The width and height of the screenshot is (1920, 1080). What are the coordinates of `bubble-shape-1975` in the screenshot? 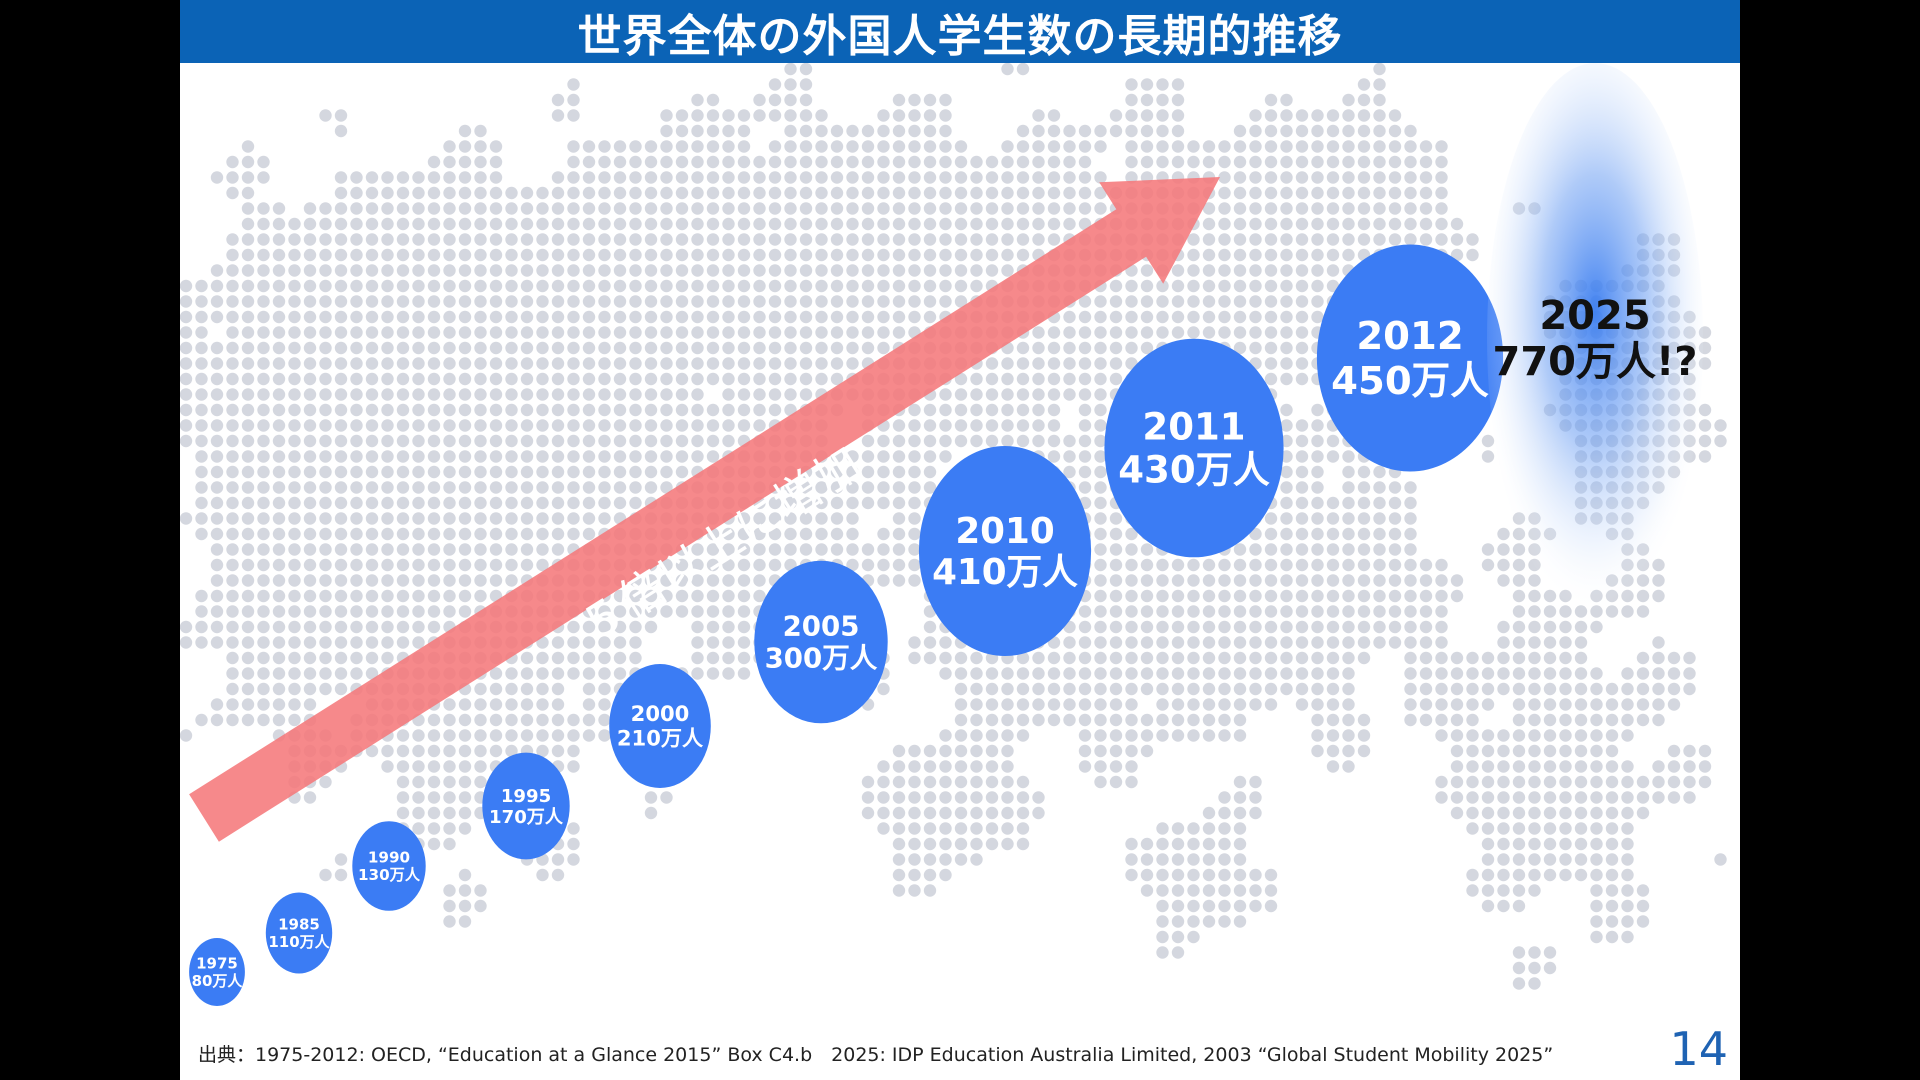 It's located at (217, 972).